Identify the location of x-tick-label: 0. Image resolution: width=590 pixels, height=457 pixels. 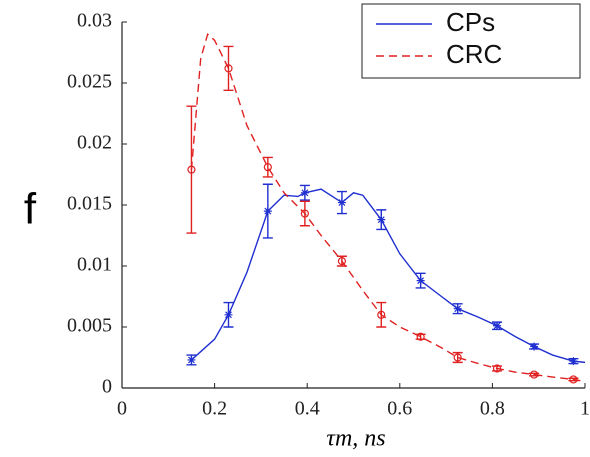
(122, 409).